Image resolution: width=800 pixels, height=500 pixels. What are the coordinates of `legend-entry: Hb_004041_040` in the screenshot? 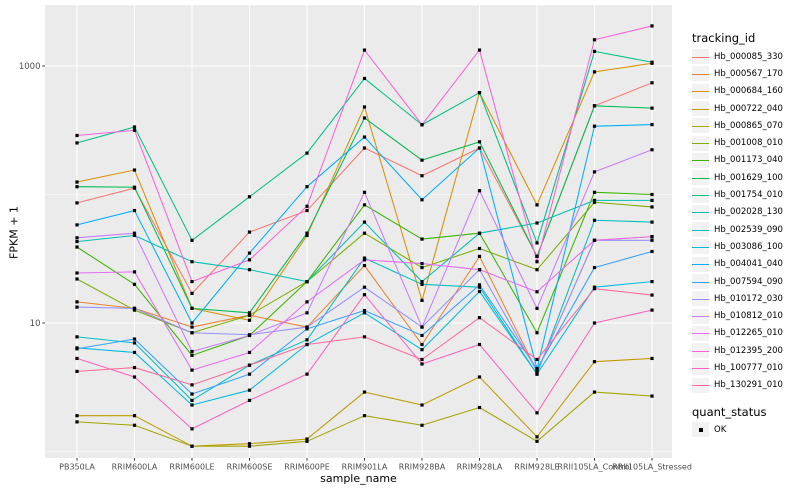 It's located at (737, 264).